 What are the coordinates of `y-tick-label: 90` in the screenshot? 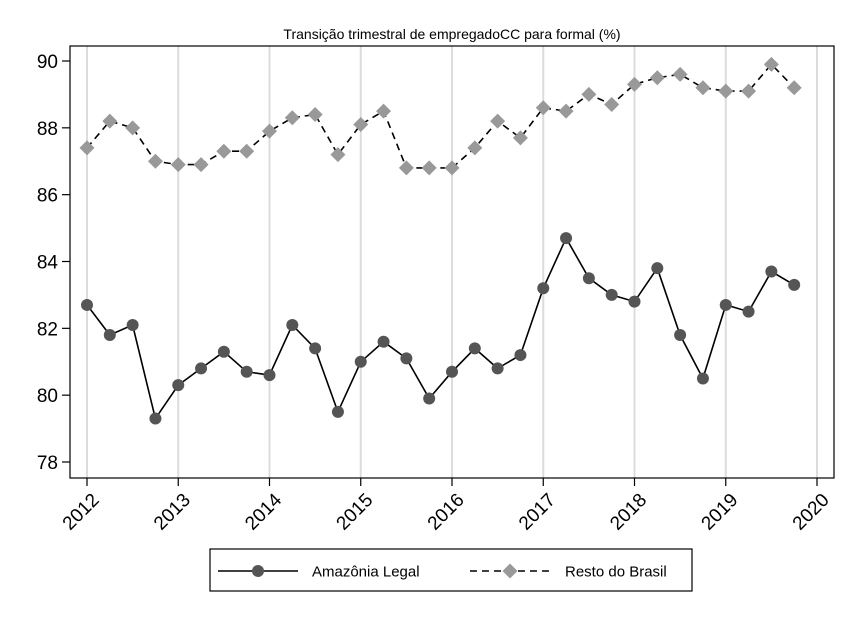 It's located at (47, 62).